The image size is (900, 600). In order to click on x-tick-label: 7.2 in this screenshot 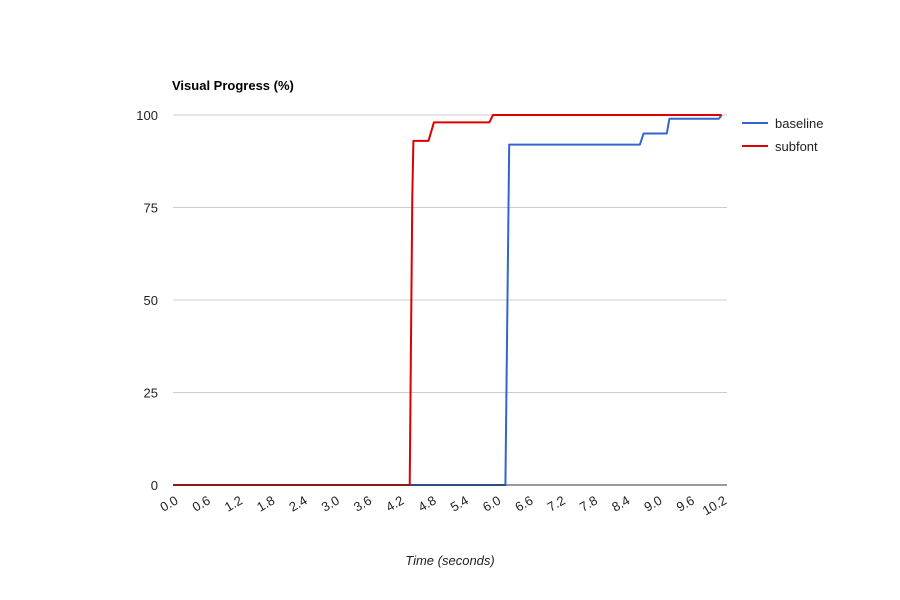, I will do `click(556, 504)`.